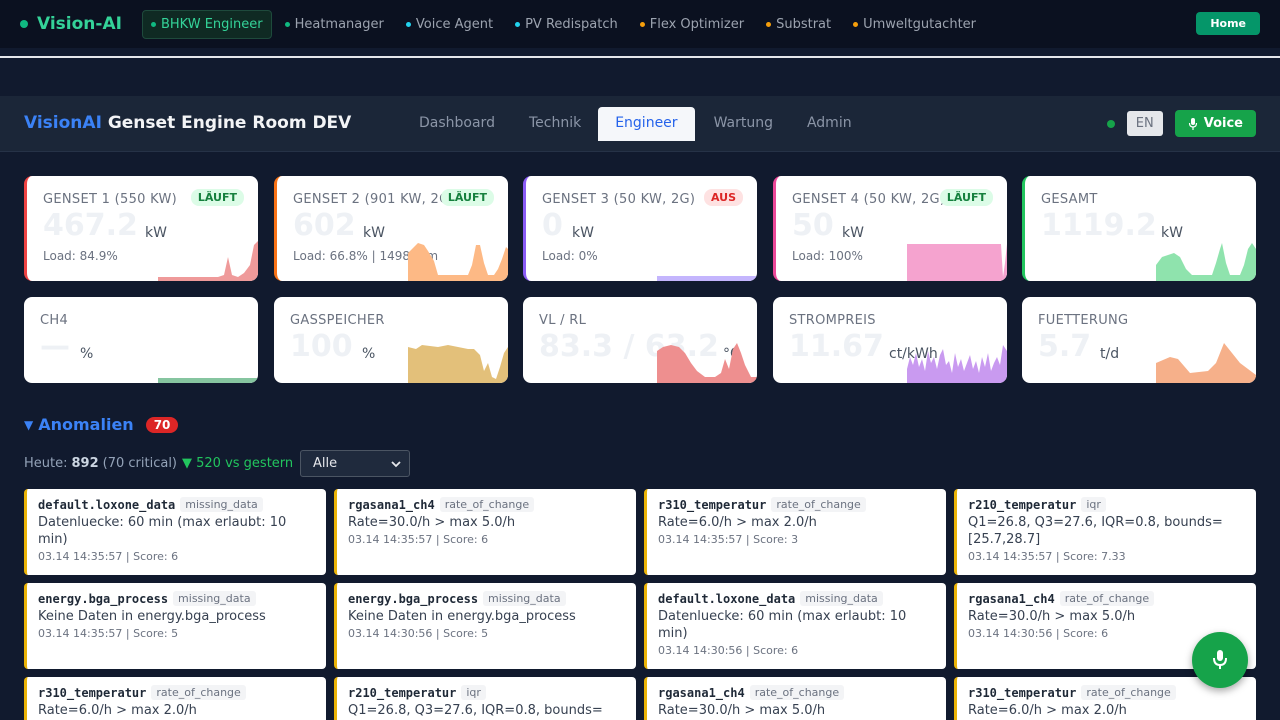 The image size is (1280, 720). Describe the element at coordinates (355, 463) in the screenshot. I see `anomaly-filter-select: Alle` at that location.